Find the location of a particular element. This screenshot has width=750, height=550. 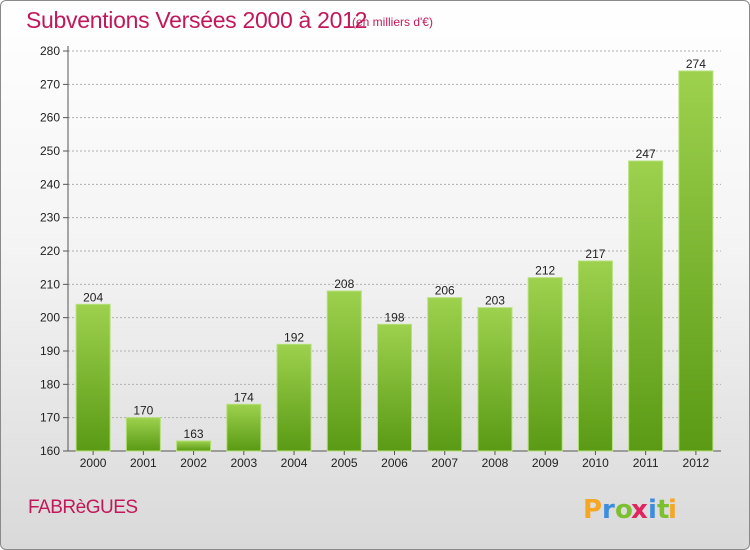

y-tick-label: 170 is located at coordinates (50, 418).